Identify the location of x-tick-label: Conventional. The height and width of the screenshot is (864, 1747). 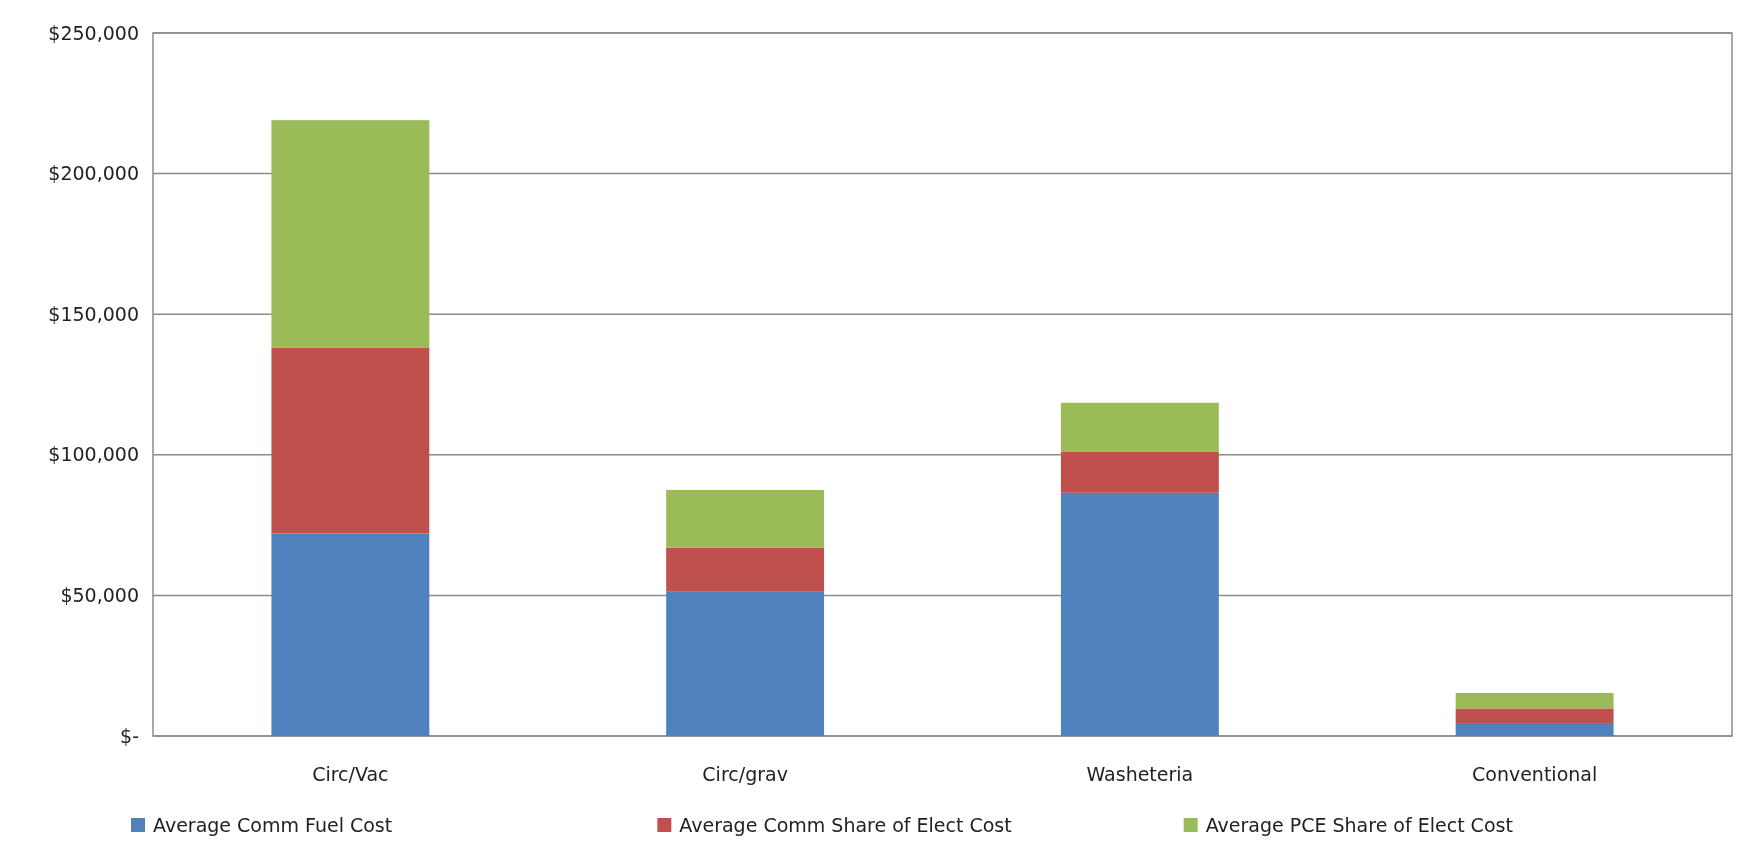
(1535, 774).